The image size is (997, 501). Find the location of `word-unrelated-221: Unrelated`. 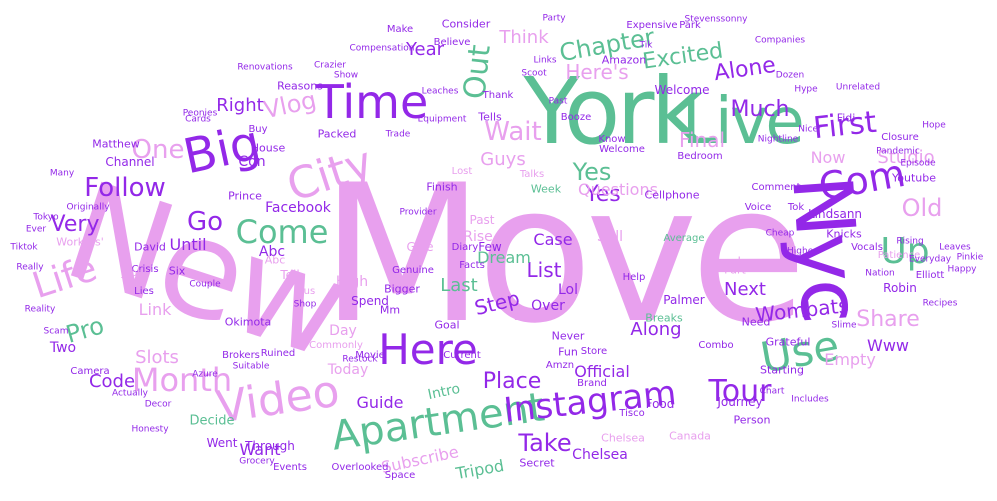

word-unrelated-221: Unrelated is located at coordinates (858, 87).